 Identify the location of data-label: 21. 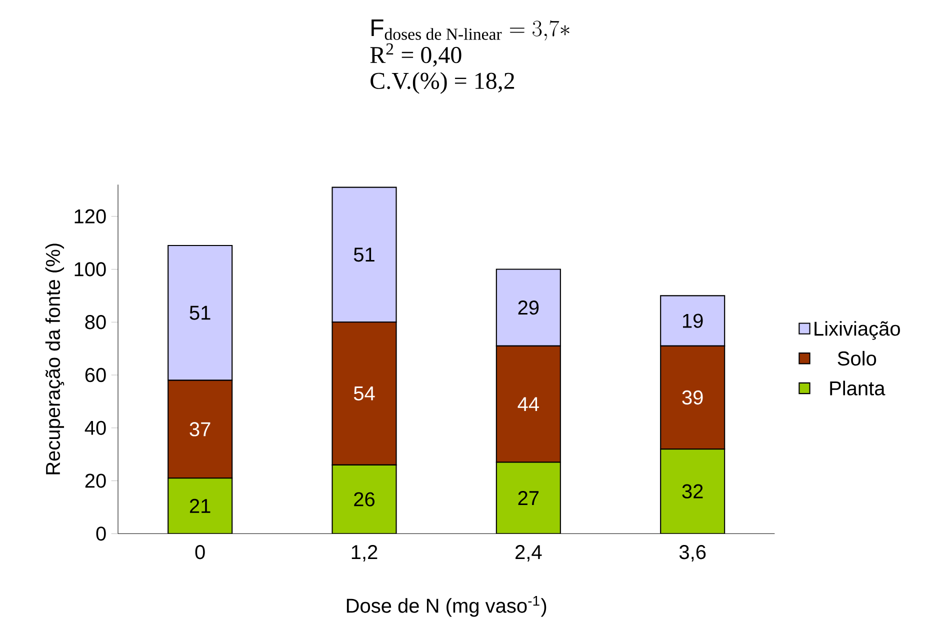
(200, 506).